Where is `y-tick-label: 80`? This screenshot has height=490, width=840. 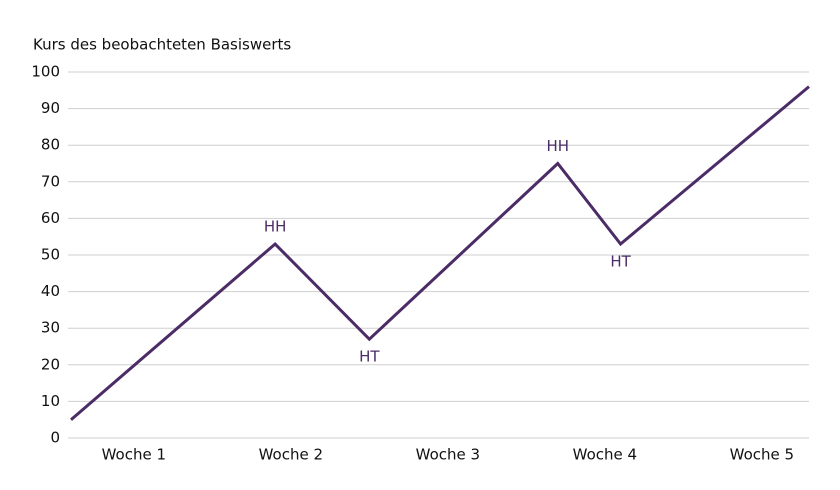 y-tick-label: 80 is located at coordinates (50, 145).